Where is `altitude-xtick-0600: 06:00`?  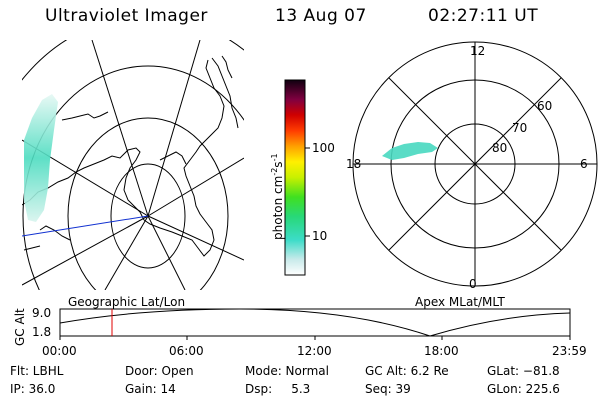 altitude-xtick-0600: 06:00 is located at coordinates (186, 351).